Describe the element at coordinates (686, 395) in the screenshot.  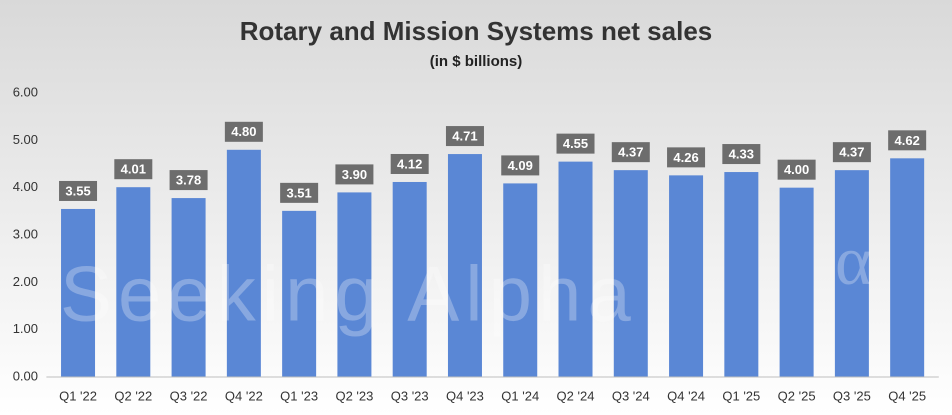
I see `x-tick-label: Q4 '24` at that location.